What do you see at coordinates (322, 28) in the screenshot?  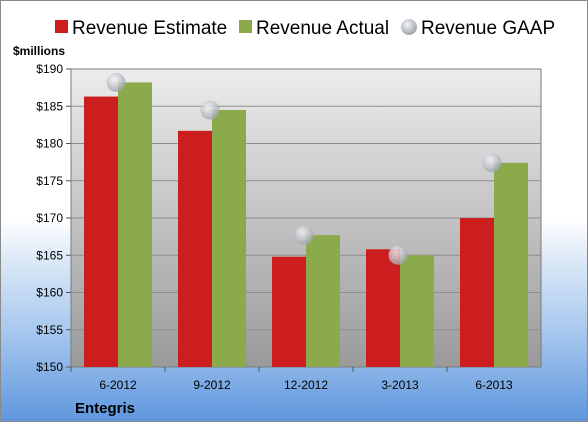 I see `legend-label-actual: Revenue Actual` at bounding box center [322, 28].